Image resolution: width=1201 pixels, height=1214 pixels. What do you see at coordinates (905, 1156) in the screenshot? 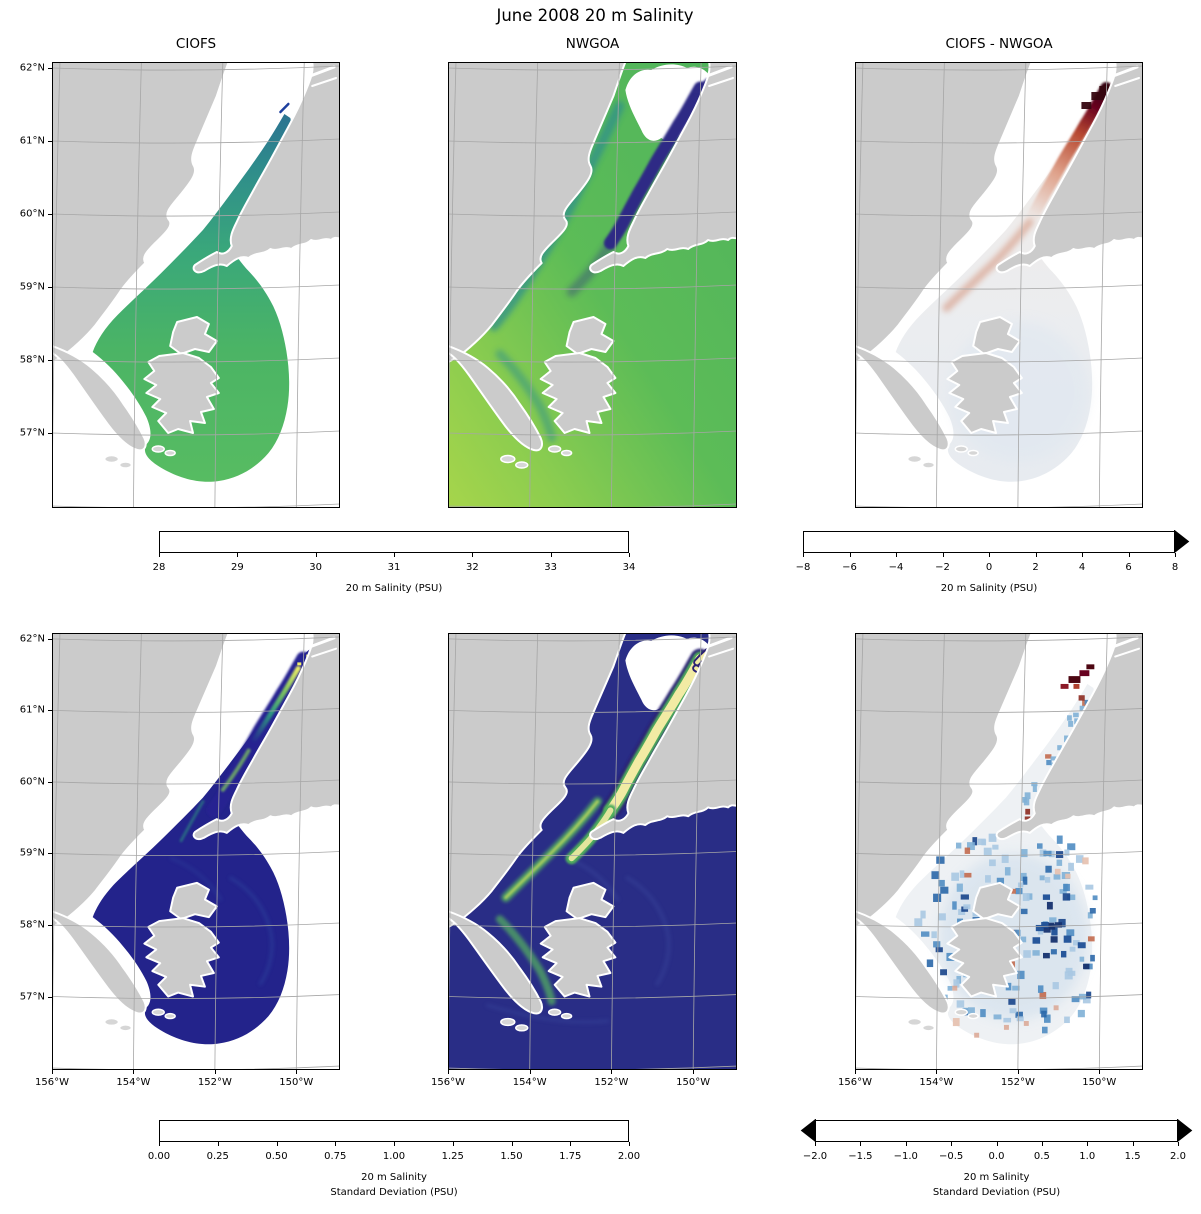
I see `colorbar-tick-label: −1.0` at bounding box center [905, 1156].